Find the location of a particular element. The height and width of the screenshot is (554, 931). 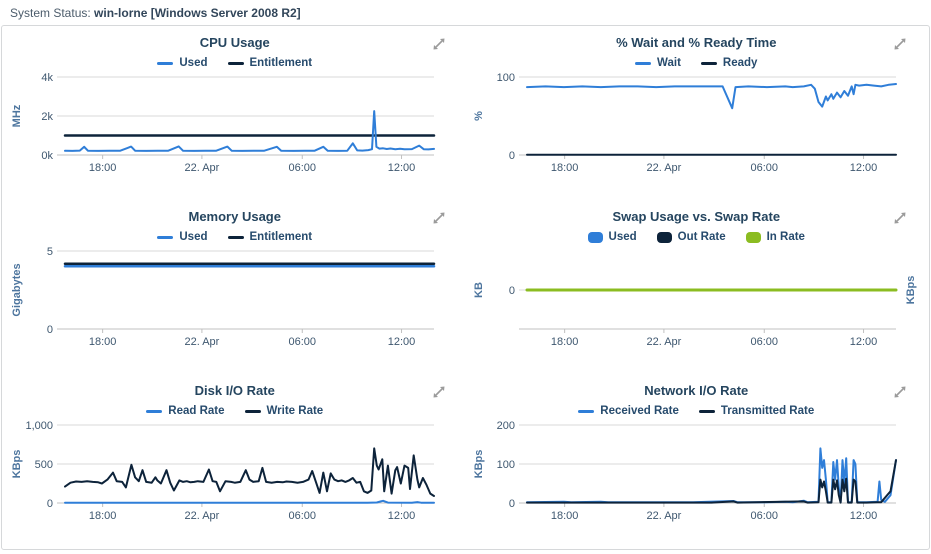

legend-label: Write Rate is located at coordinates (295, 411).